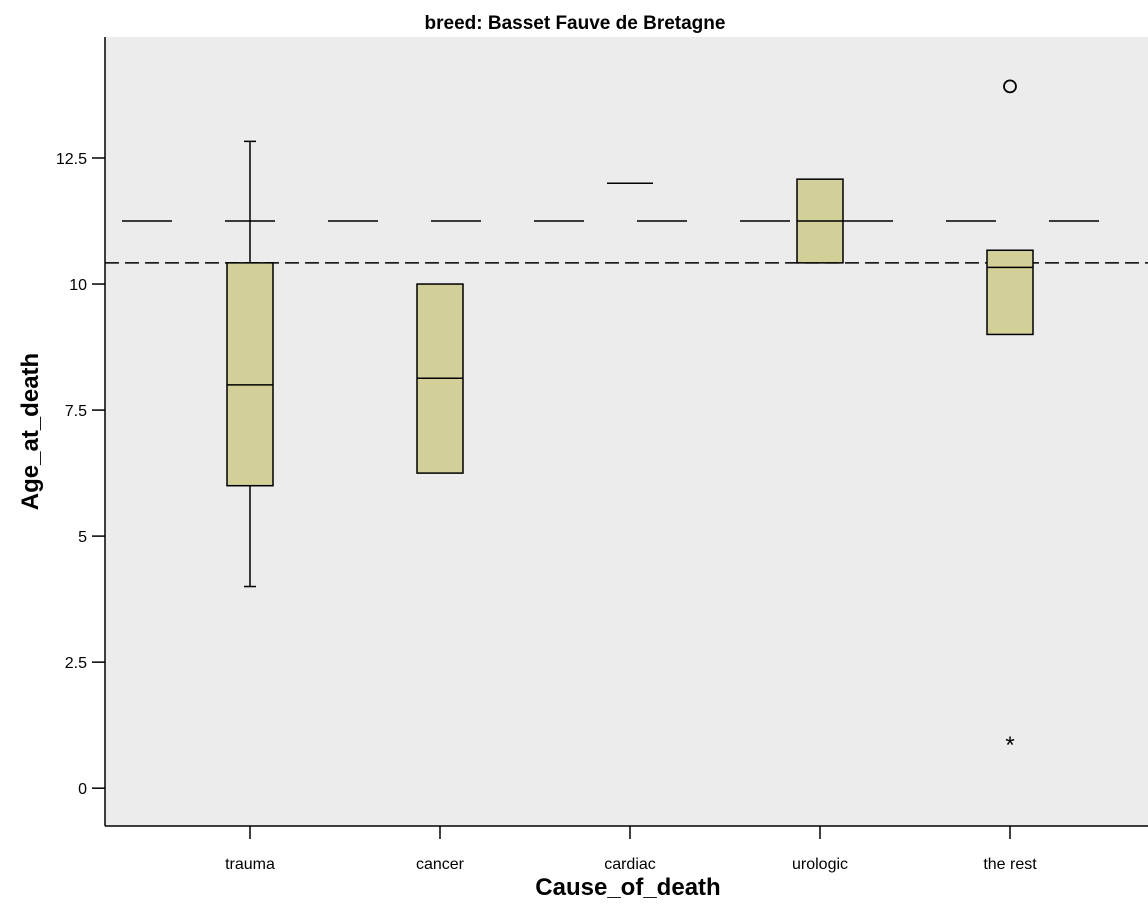  I want to click on x-tick-label: urologic, so click(820, 864).